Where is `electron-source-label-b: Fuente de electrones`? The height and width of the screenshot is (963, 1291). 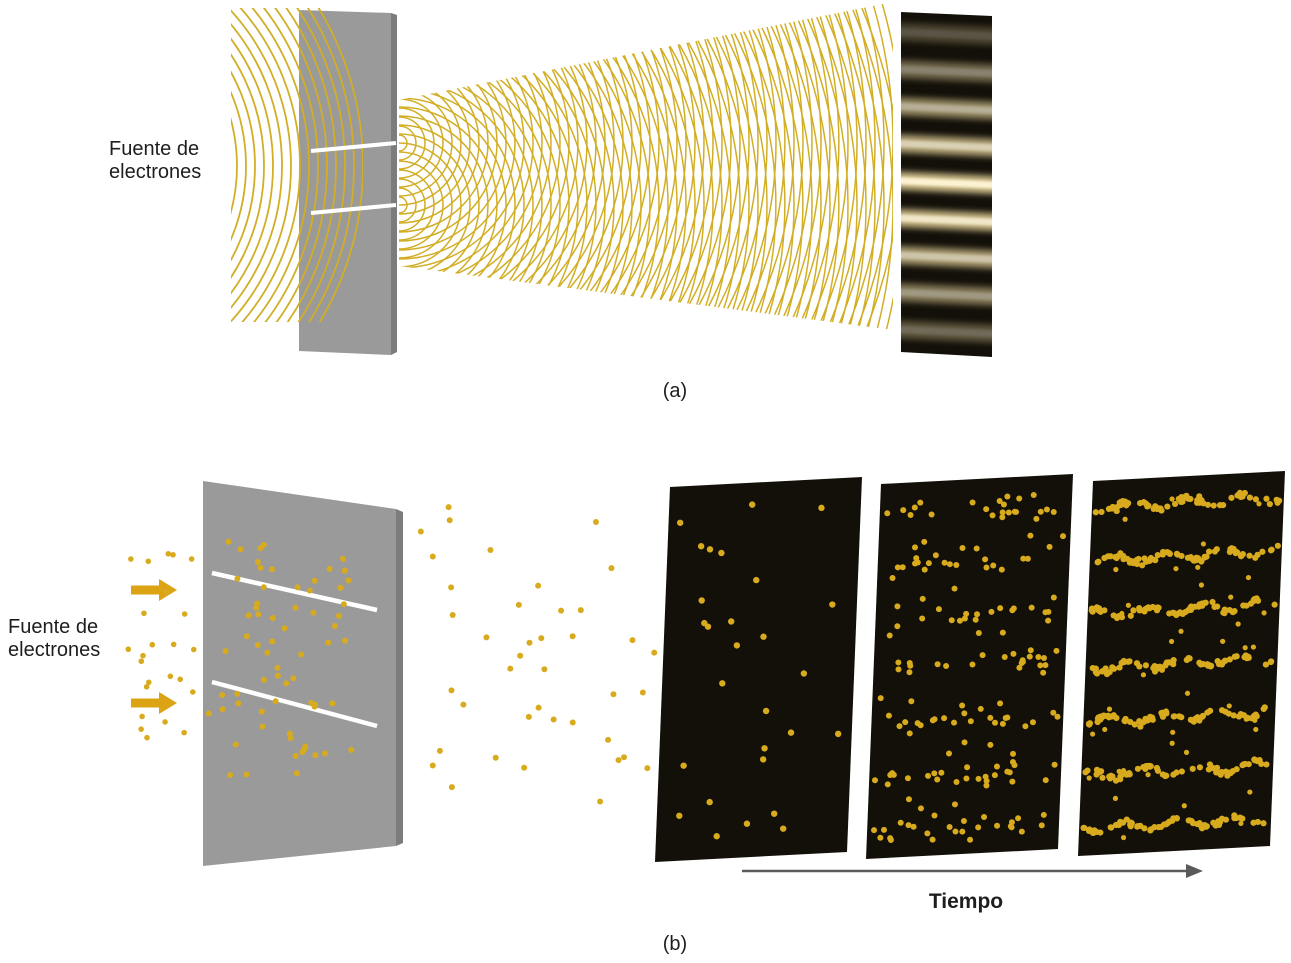 electron-source-label-b: Fuente de electrones is located at coordinates (54, 639).